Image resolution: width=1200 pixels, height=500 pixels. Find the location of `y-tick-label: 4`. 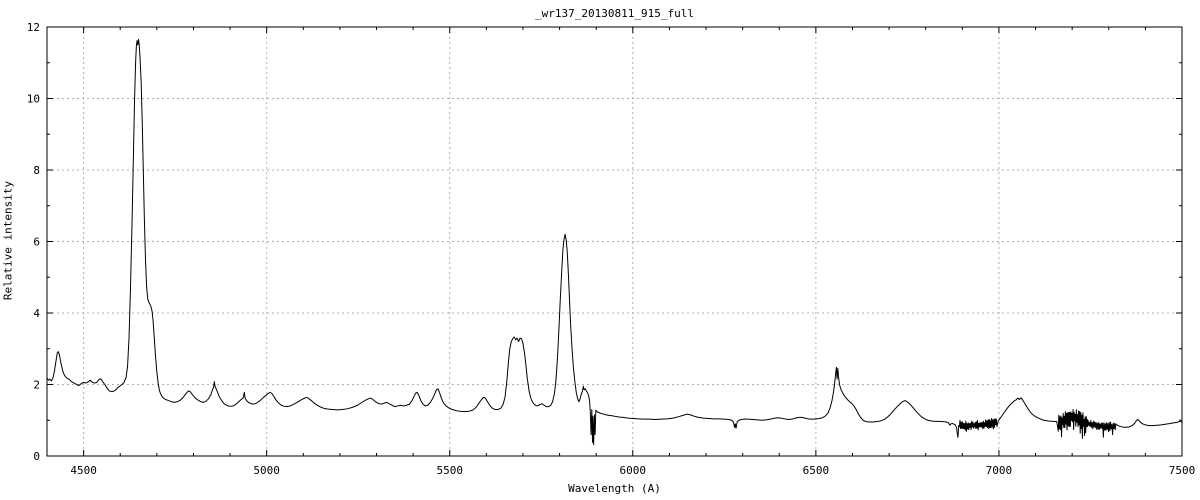

y-tick-label: 4 is located at coordinates (36, 313).